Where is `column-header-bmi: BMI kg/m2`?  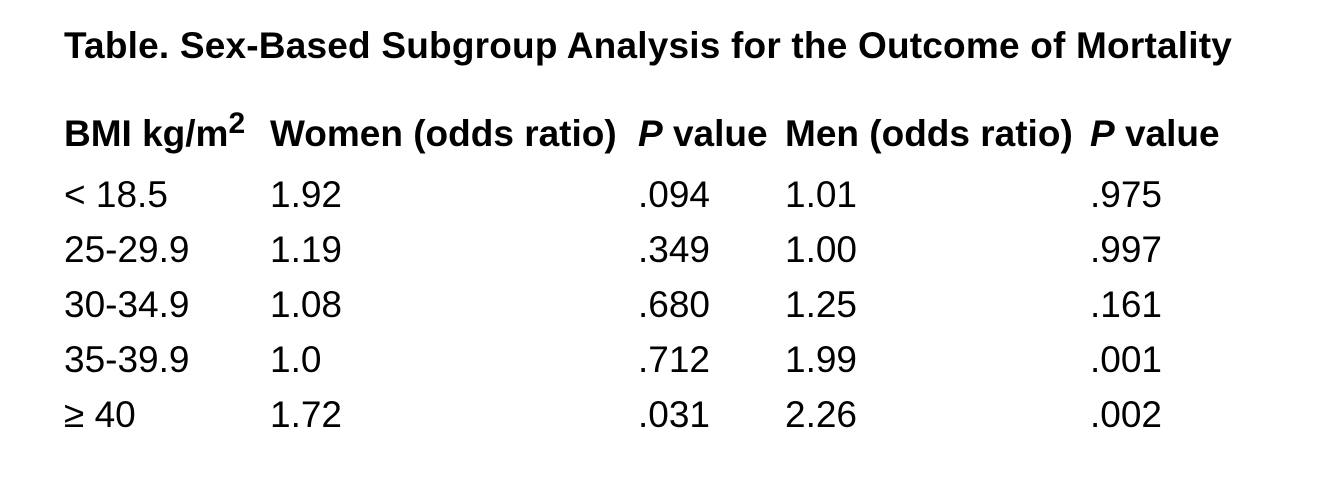
column-header-bmi: BMI kg/m2 is located at coordinates (167, 133).